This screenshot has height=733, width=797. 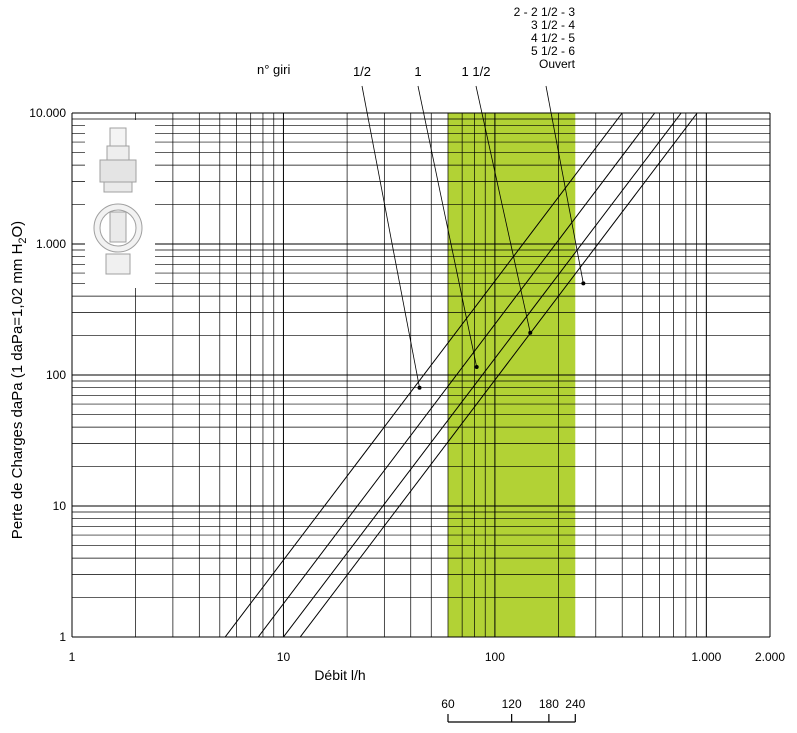 I want to click on scale-tick-label: 60, so click(x=448, y=704).